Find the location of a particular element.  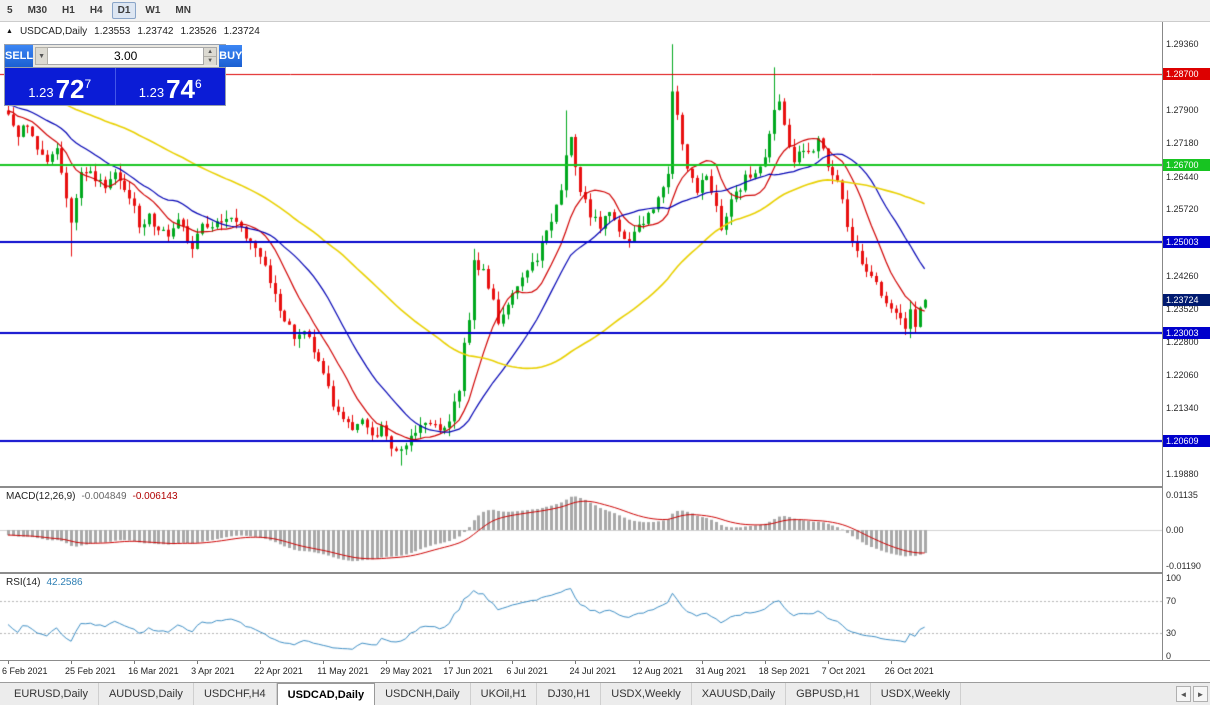

price-tick-label: 1.22800 is located at coordinates (1182, 341).